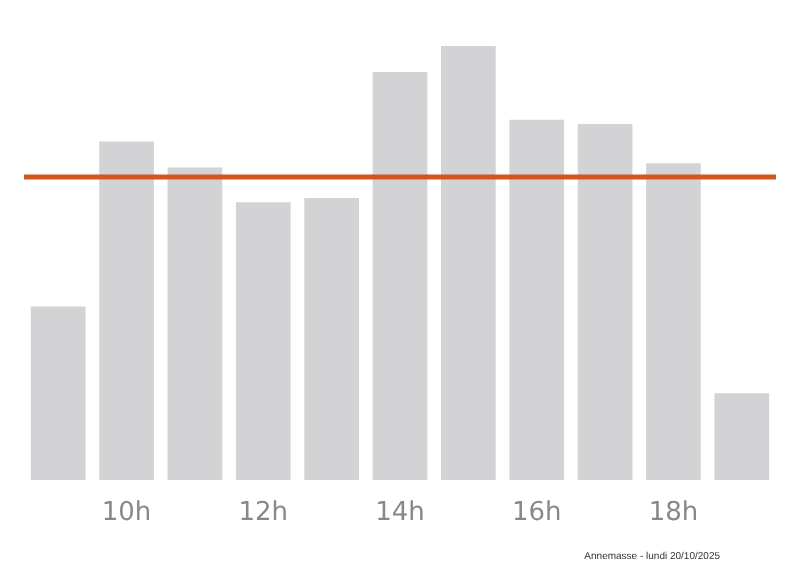 Image resolution: width=800 pixels, height=572 pixels. I want to click on x-tick-label: 10h, so click(126, 513).